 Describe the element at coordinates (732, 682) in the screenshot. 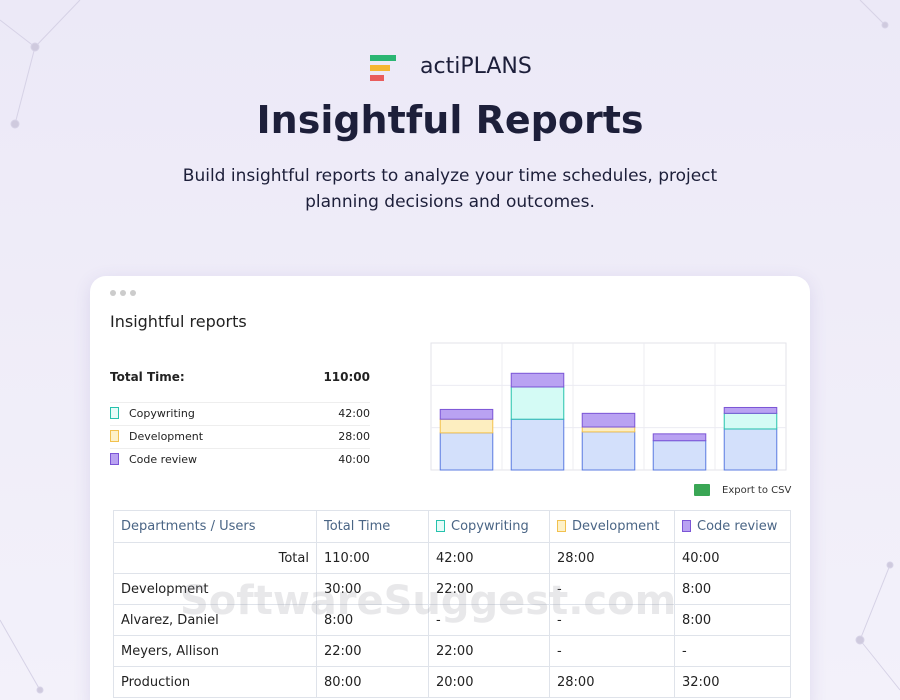

I see `table-cell: 32:00` at that location.